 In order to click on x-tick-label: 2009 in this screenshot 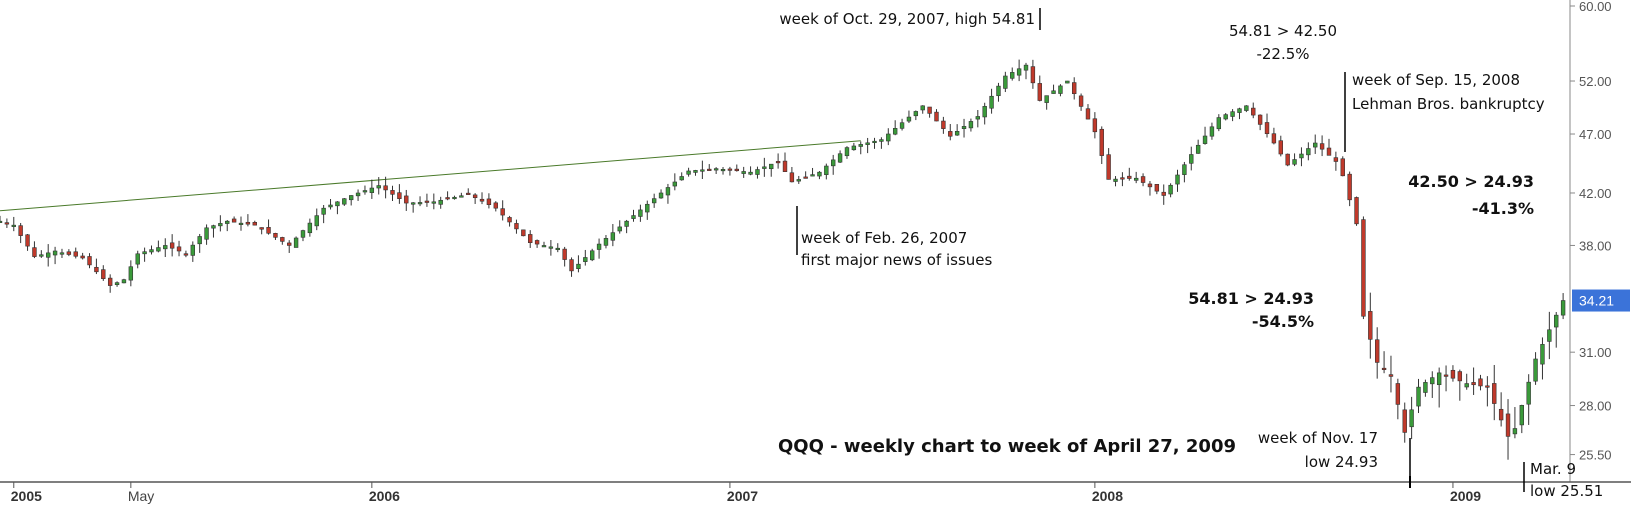, I will do `click(1465, 496)`.